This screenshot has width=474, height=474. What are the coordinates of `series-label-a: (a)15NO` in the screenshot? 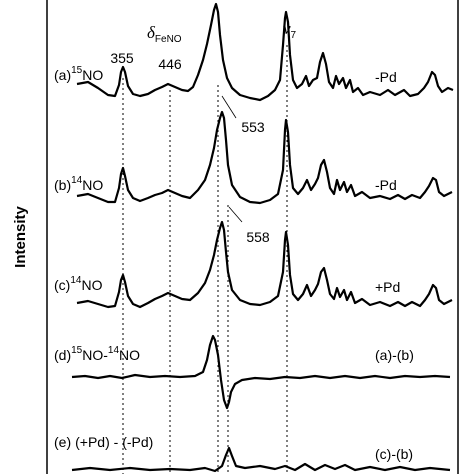 It's located at (78, 74).